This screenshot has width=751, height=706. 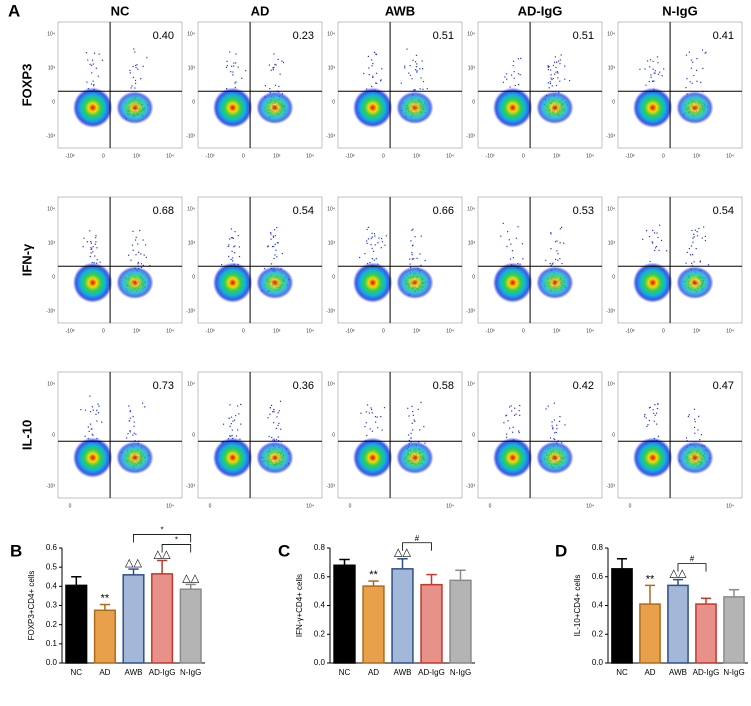 What do you see at coordinates (394, 90) in the screenshot?
I see `flow-plot: 0.51 10⁴ 10³ 0 -10³ -10³ 0 10³ 10⁴` at bounding box center [394, 90].